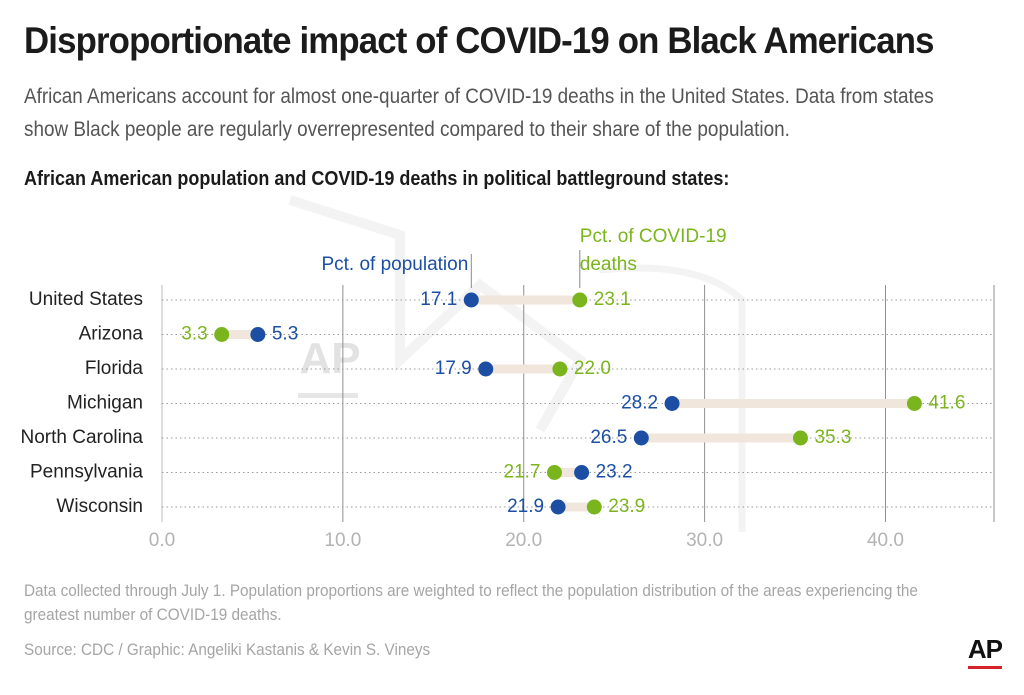  I want to click on legend-population: Pct. of population, so click(394, 264).